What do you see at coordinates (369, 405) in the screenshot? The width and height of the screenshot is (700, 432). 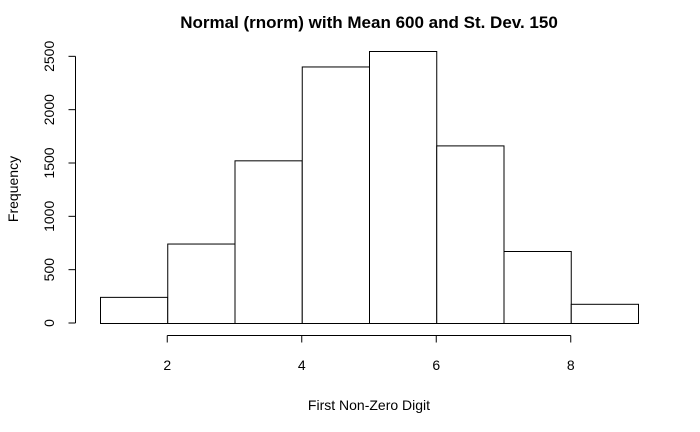 I see `x-axis-label: First Non-Zero Digit` at bounding box center [369, 405].